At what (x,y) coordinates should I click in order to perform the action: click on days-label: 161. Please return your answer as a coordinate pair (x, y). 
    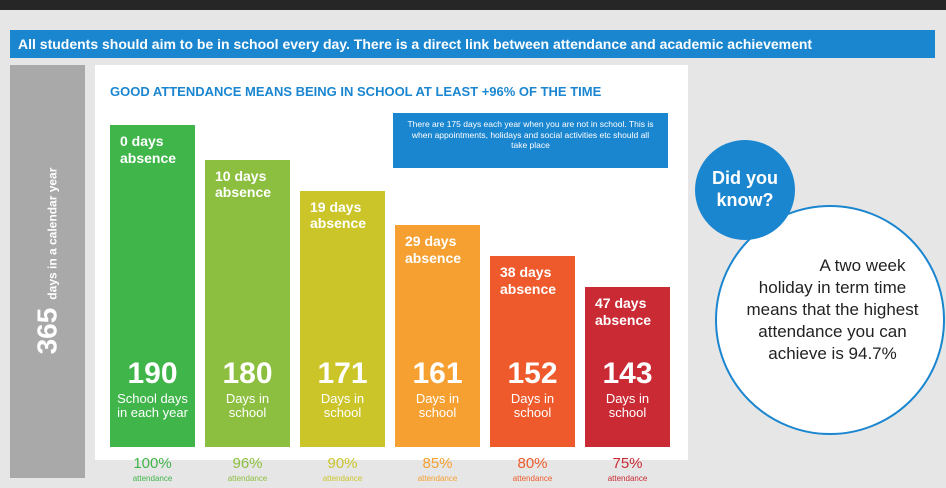
    Looking at the image, I should click on (437, 373).